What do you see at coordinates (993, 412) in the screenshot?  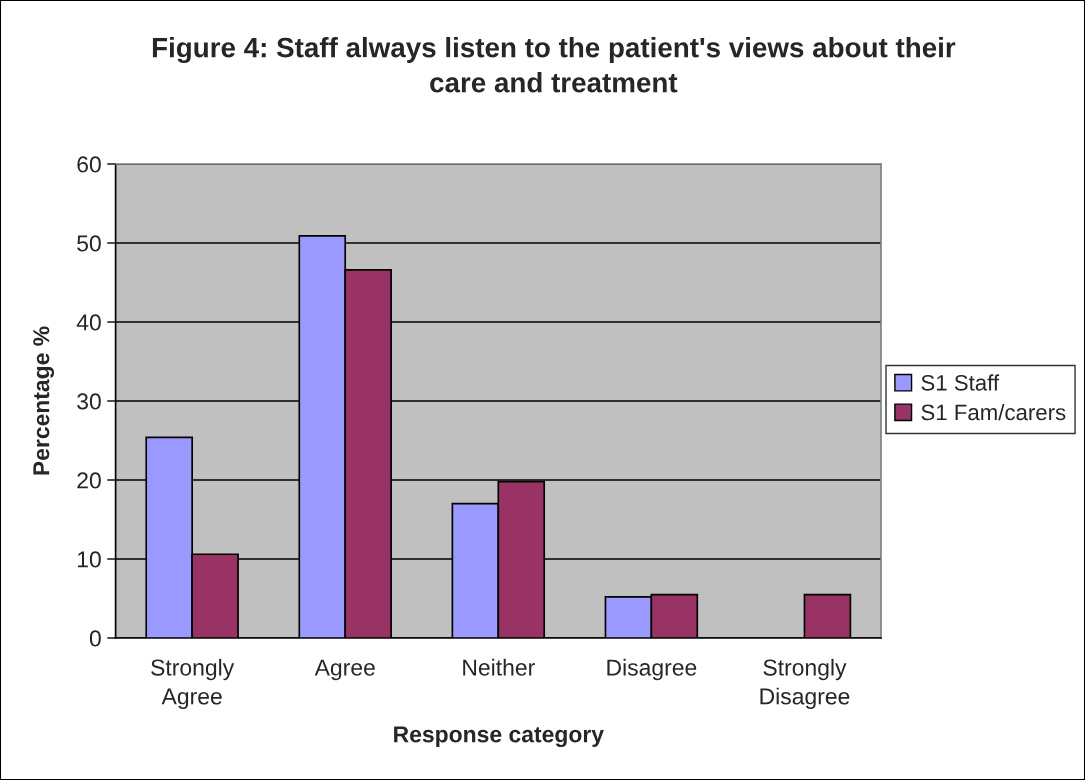 I see `legend-label: S1 Fam/carers` at bounding box center [993, 412].